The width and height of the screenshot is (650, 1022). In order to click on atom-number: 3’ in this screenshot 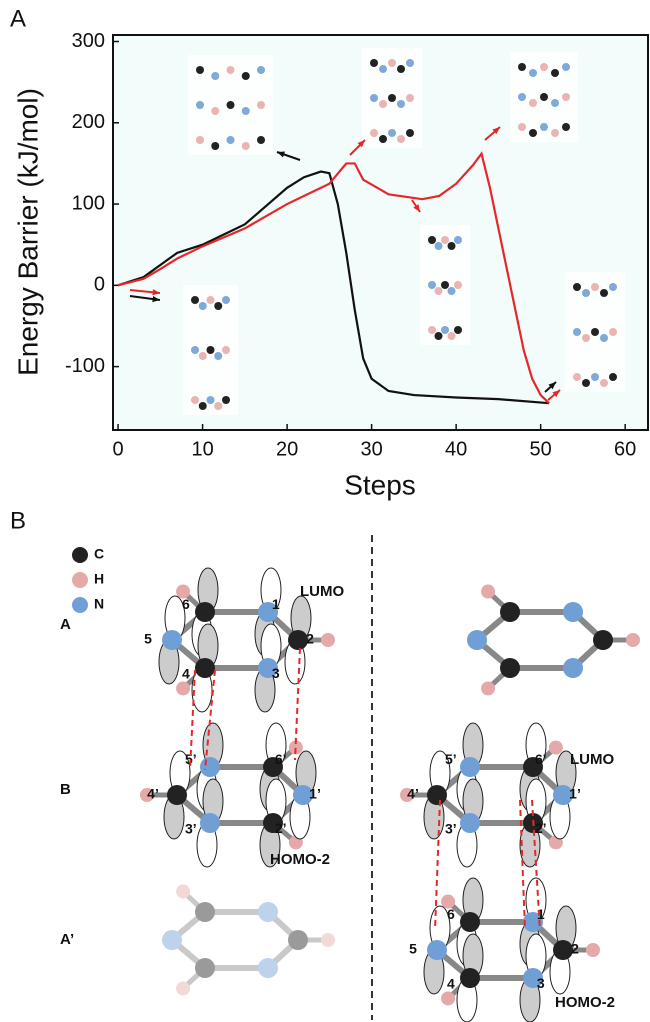, I will do `click(451, 829)`.